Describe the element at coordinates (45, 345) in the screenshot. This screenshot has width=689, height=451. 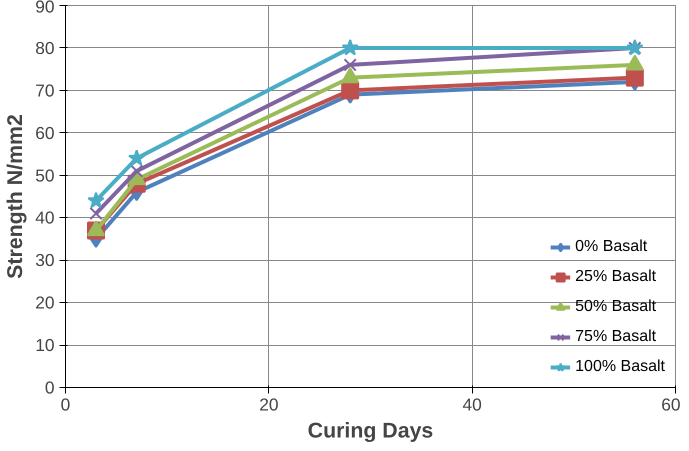
I see `y-tick-label: 10` at that location.